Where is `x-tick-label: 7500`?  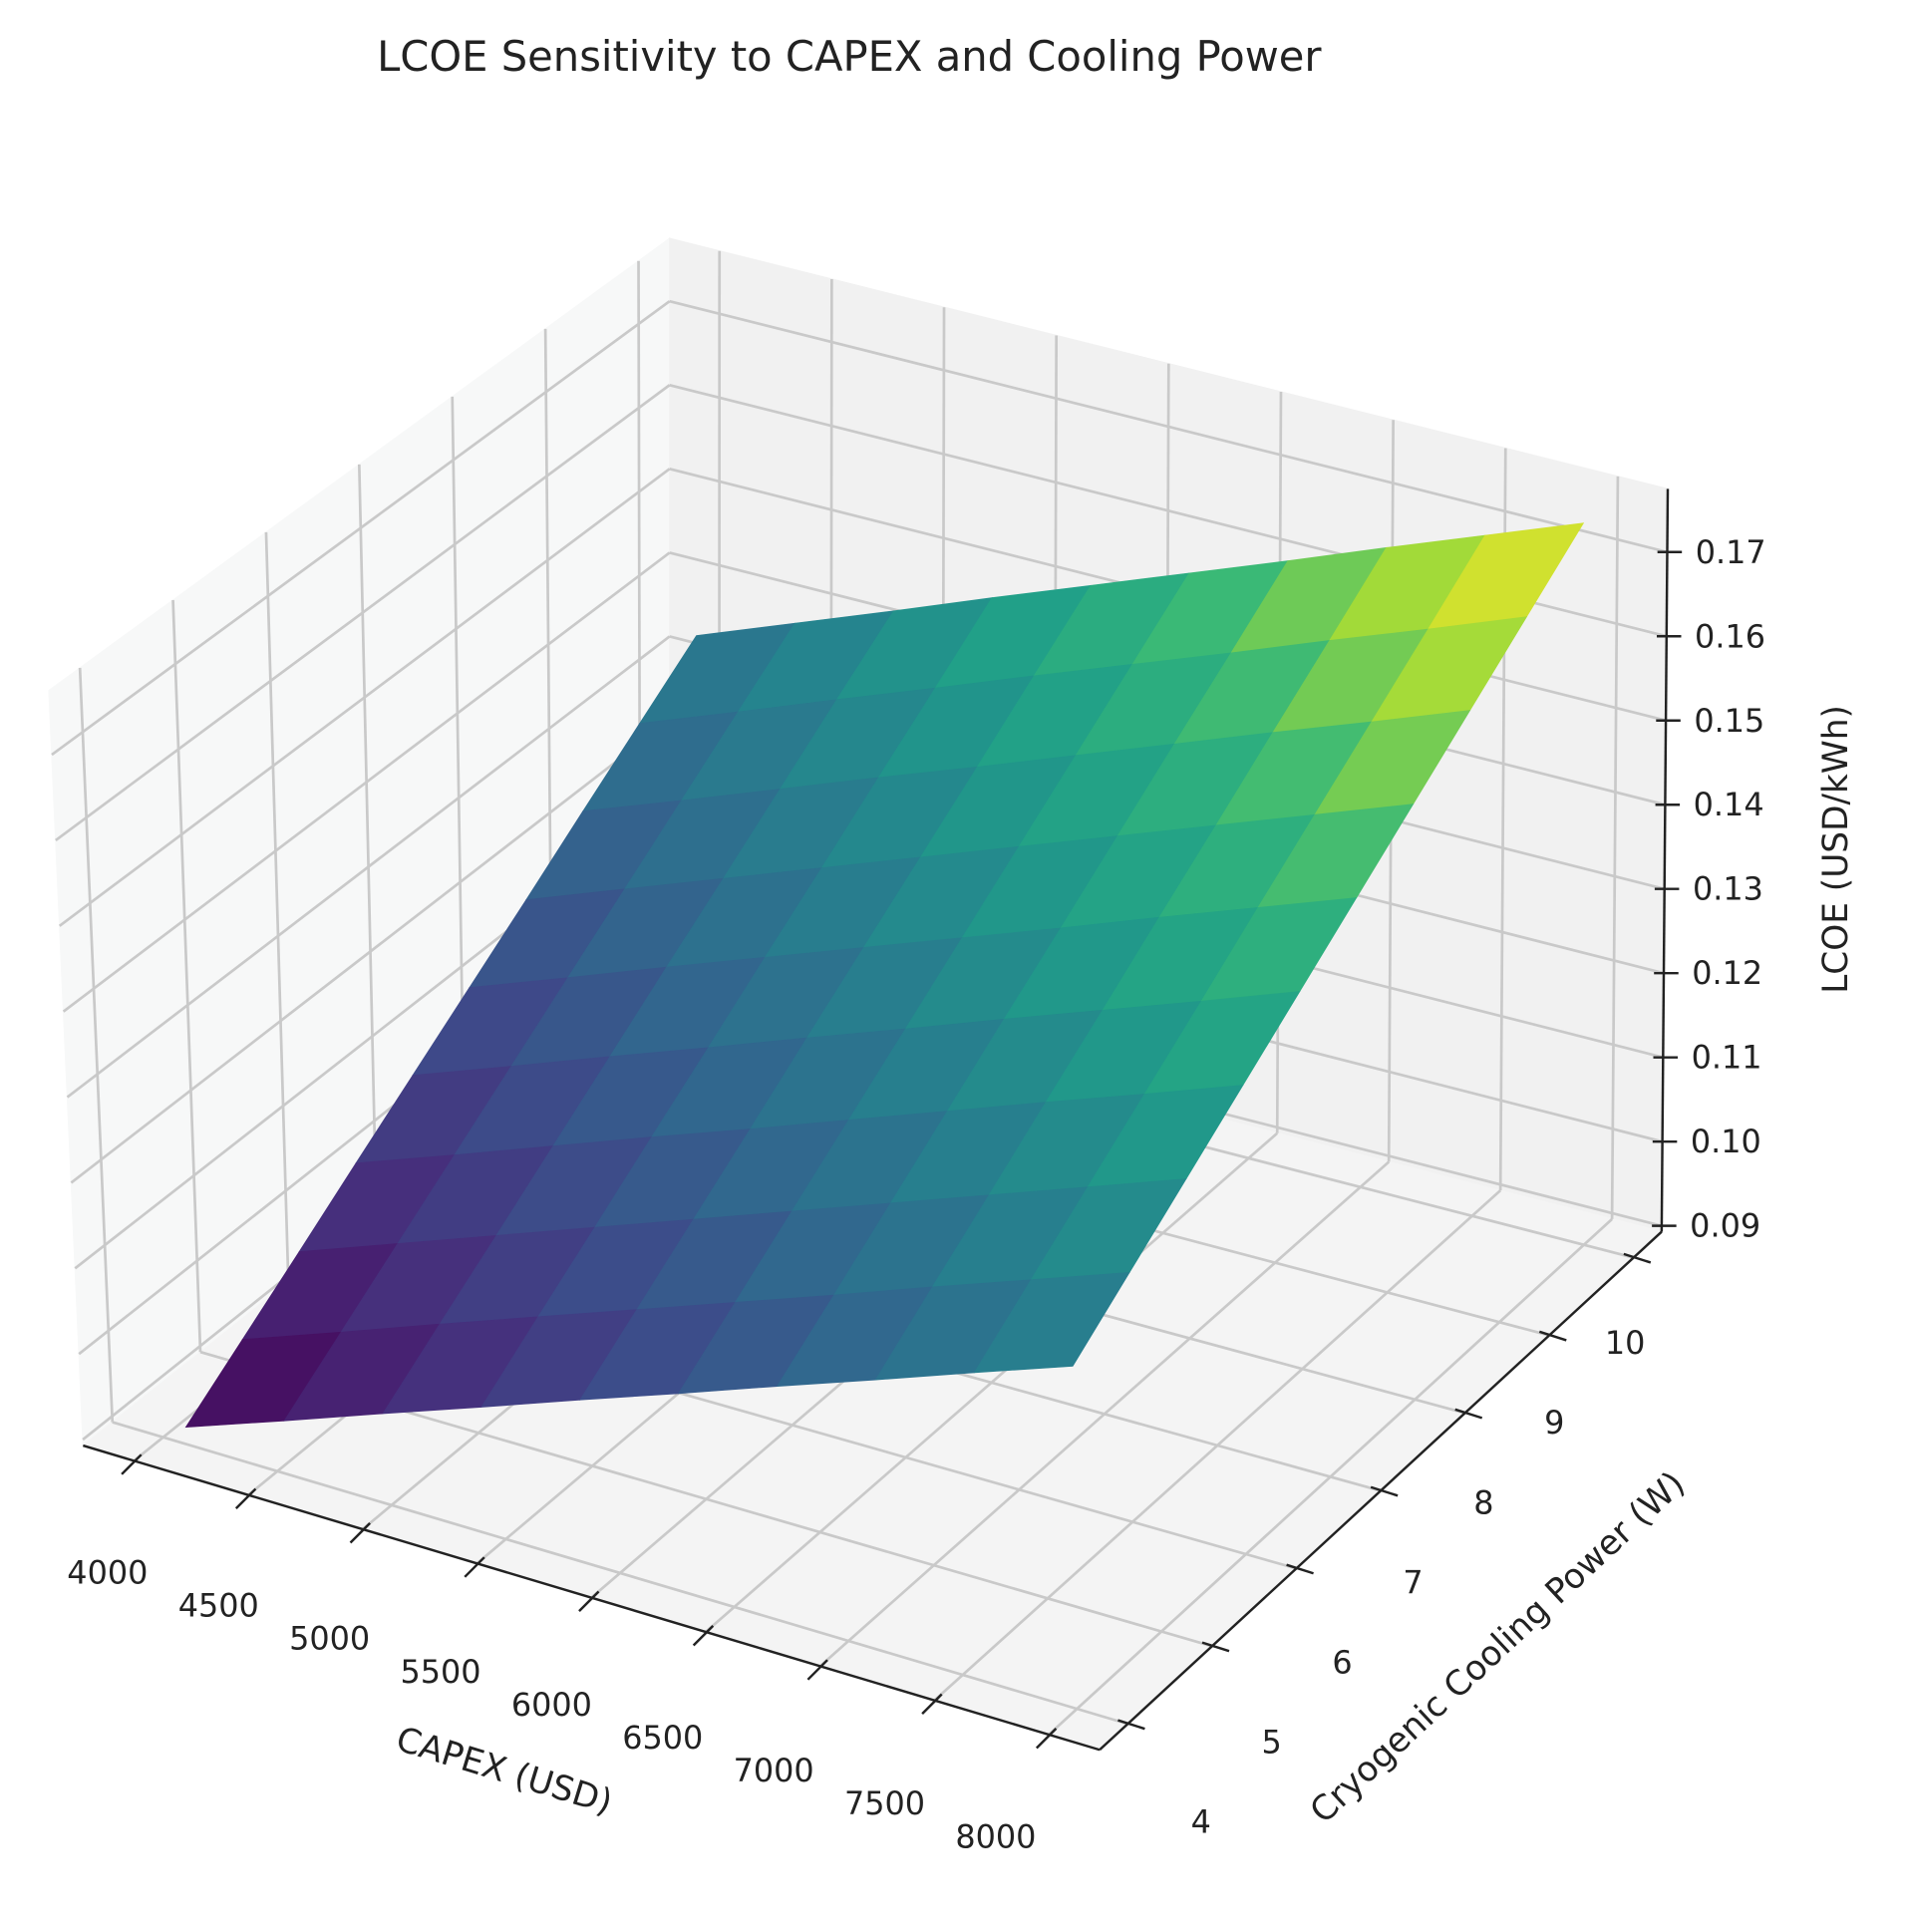
x-tick-label: 7500 is located at coordinates (885, 1803).